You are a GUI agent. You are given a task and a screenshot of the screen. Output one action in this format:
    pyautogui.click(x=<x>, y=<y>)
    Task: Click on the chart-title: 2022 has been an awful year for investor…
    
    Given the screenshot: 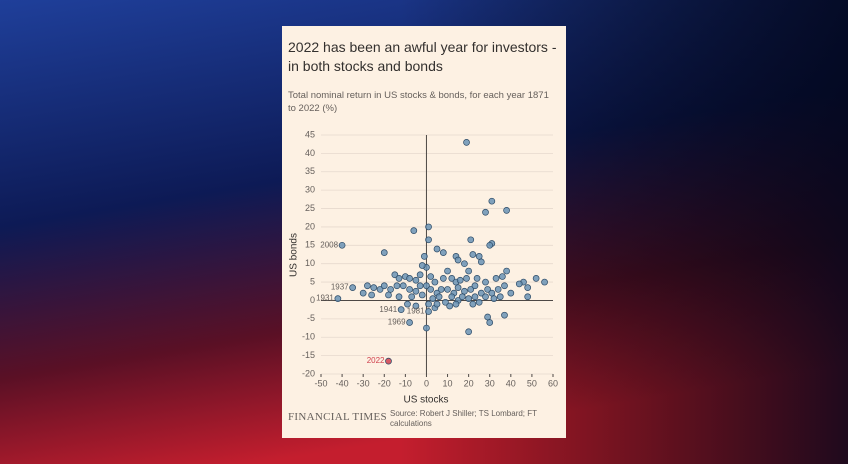 What is the action you would take?
    pyautogui.click(x=422, y=56)
    